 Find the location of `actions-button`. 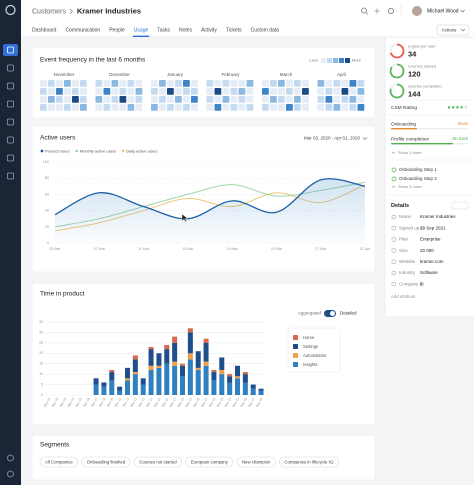

actions-button is located at coordinates (453, 30).